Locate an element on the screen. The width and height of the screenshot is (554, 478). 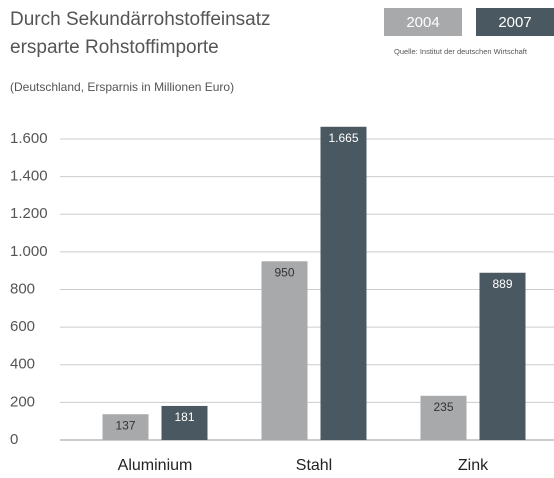
value-label: 137 is located at coordinates (125, 425).